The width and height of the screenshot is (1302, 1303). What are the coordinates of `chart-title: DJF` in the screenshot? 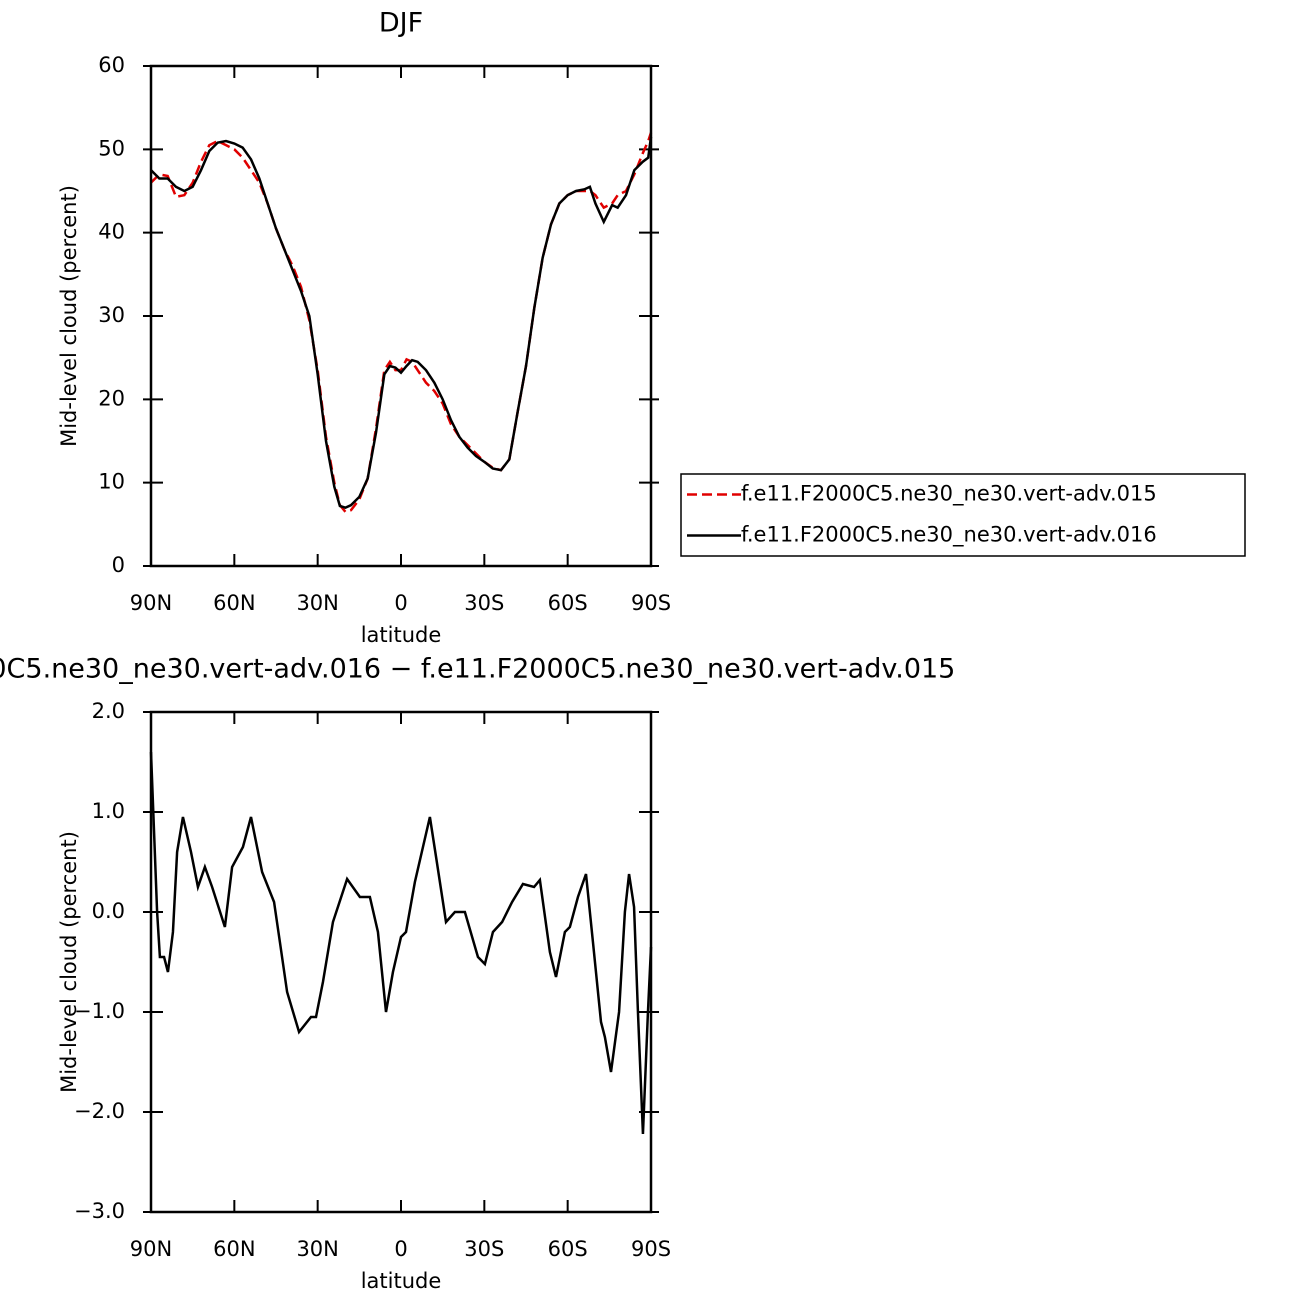 It's located at (401, 23).